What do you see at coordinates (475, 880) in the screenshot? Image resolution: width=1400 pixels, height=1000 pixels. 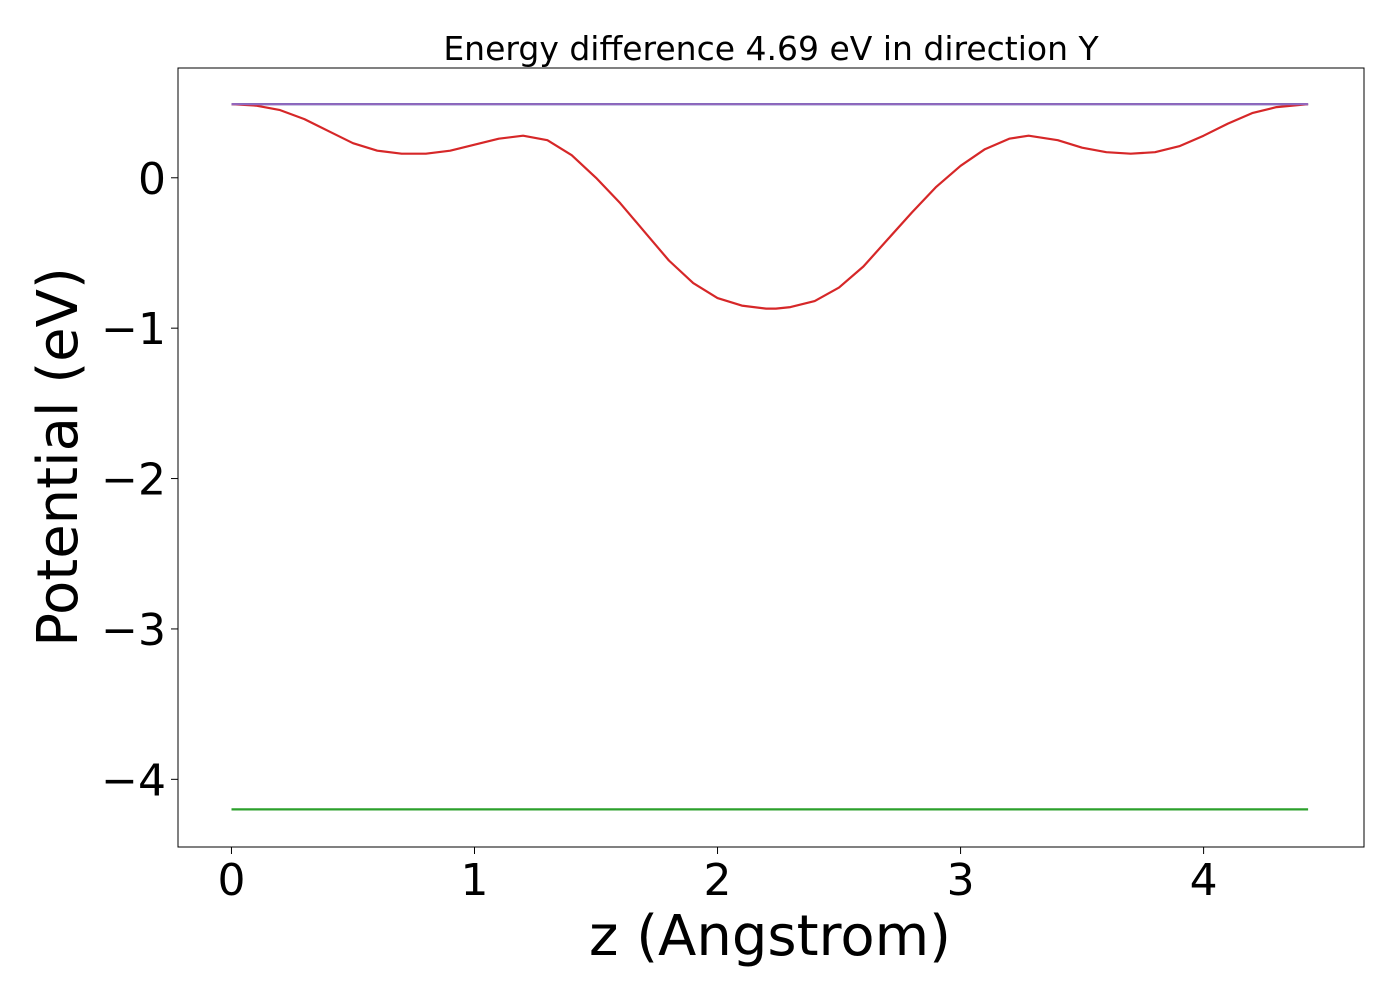 I see `x-tick-label: 1` at bounding box center [475, 880].